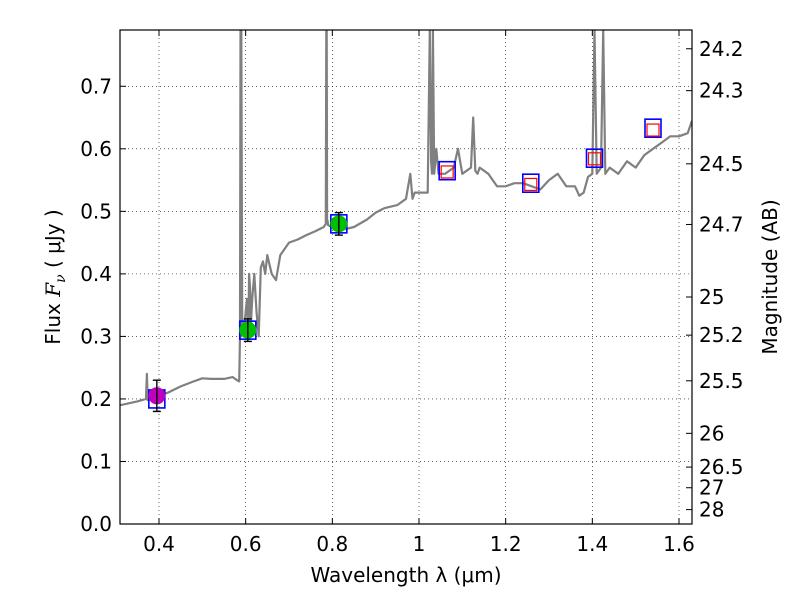  What do you see at coordinates (96, 524) in the screenshot?
I see `y-tick-label: 0.0` at bounding box center [96, 524].